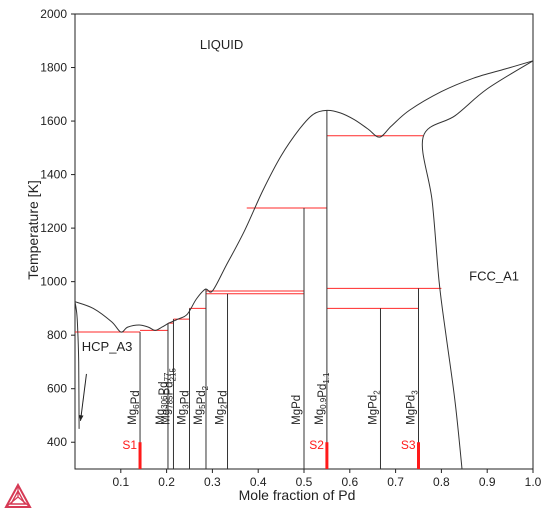 This screenshot has width=550, height=523. Describe the element at coordinates (297, 495) in the screenshot. I see `x-axis-title: Mole fraction of Pd` at that location.